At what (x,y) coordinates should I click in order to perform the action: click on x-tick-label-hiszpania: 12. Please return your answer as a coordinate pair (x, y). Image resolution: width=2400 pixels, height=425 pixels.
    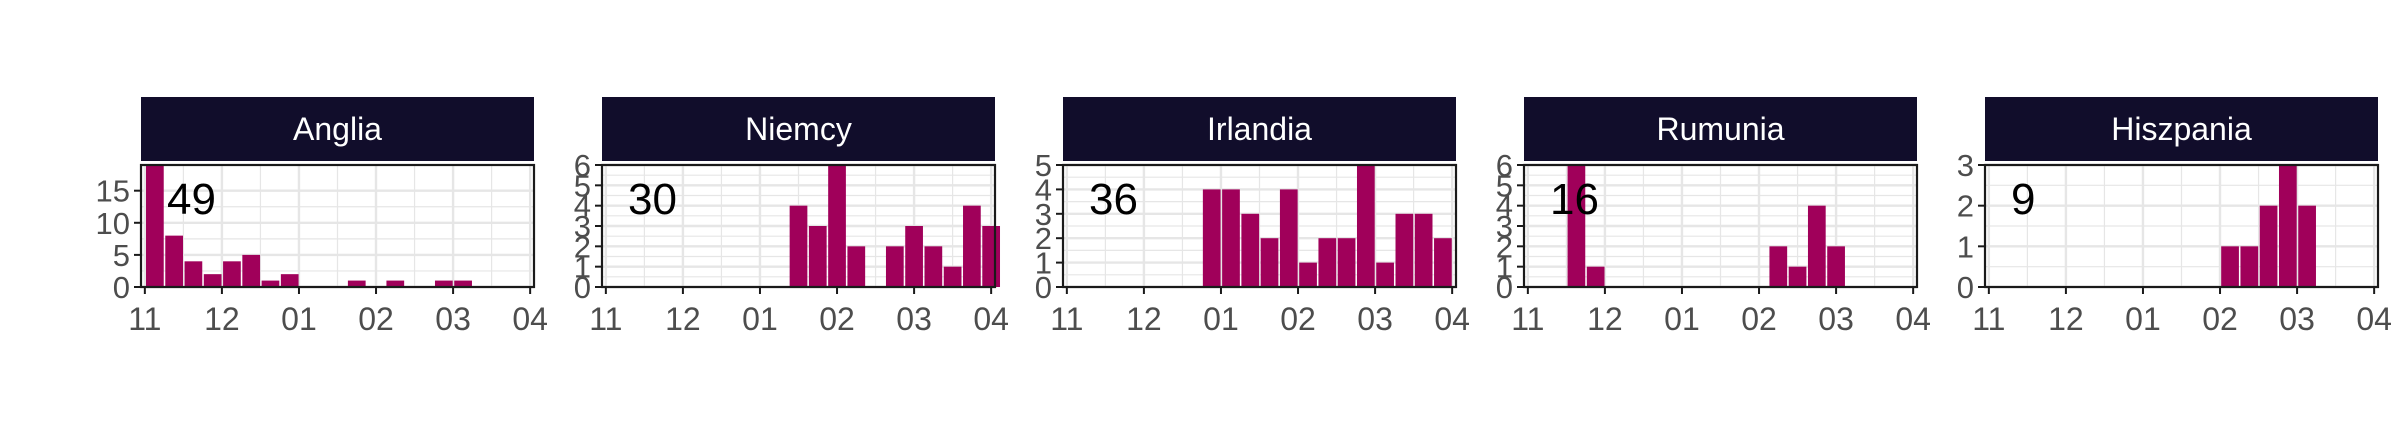
    Looking at the image, I should click on (2066, 319).